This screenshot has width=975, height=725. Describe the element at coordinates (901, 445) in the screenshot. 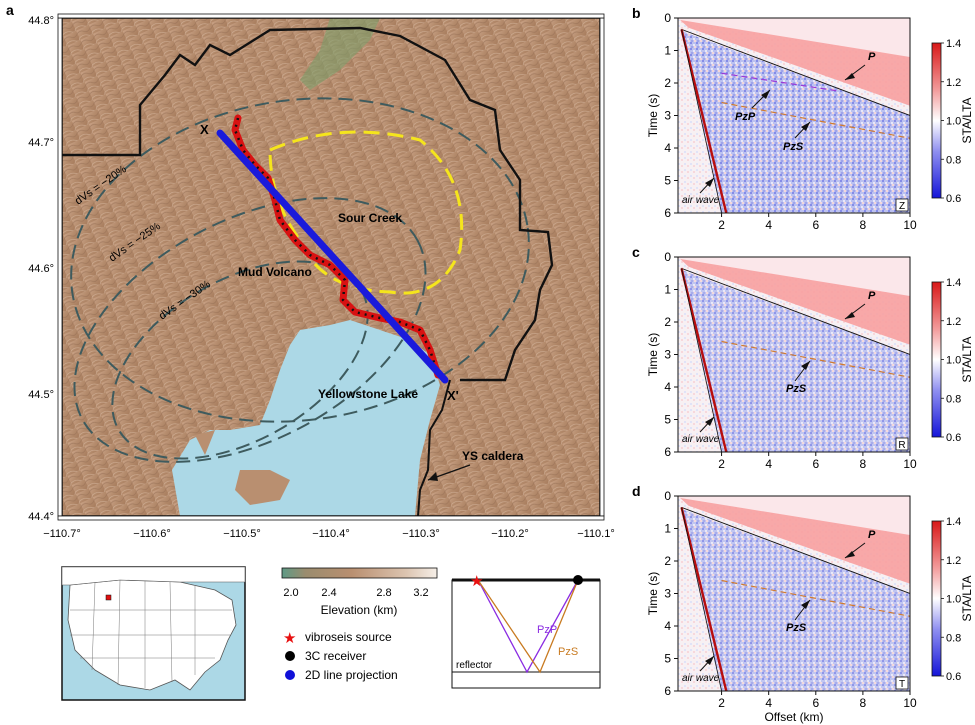

I see `component-label: R` at that location.